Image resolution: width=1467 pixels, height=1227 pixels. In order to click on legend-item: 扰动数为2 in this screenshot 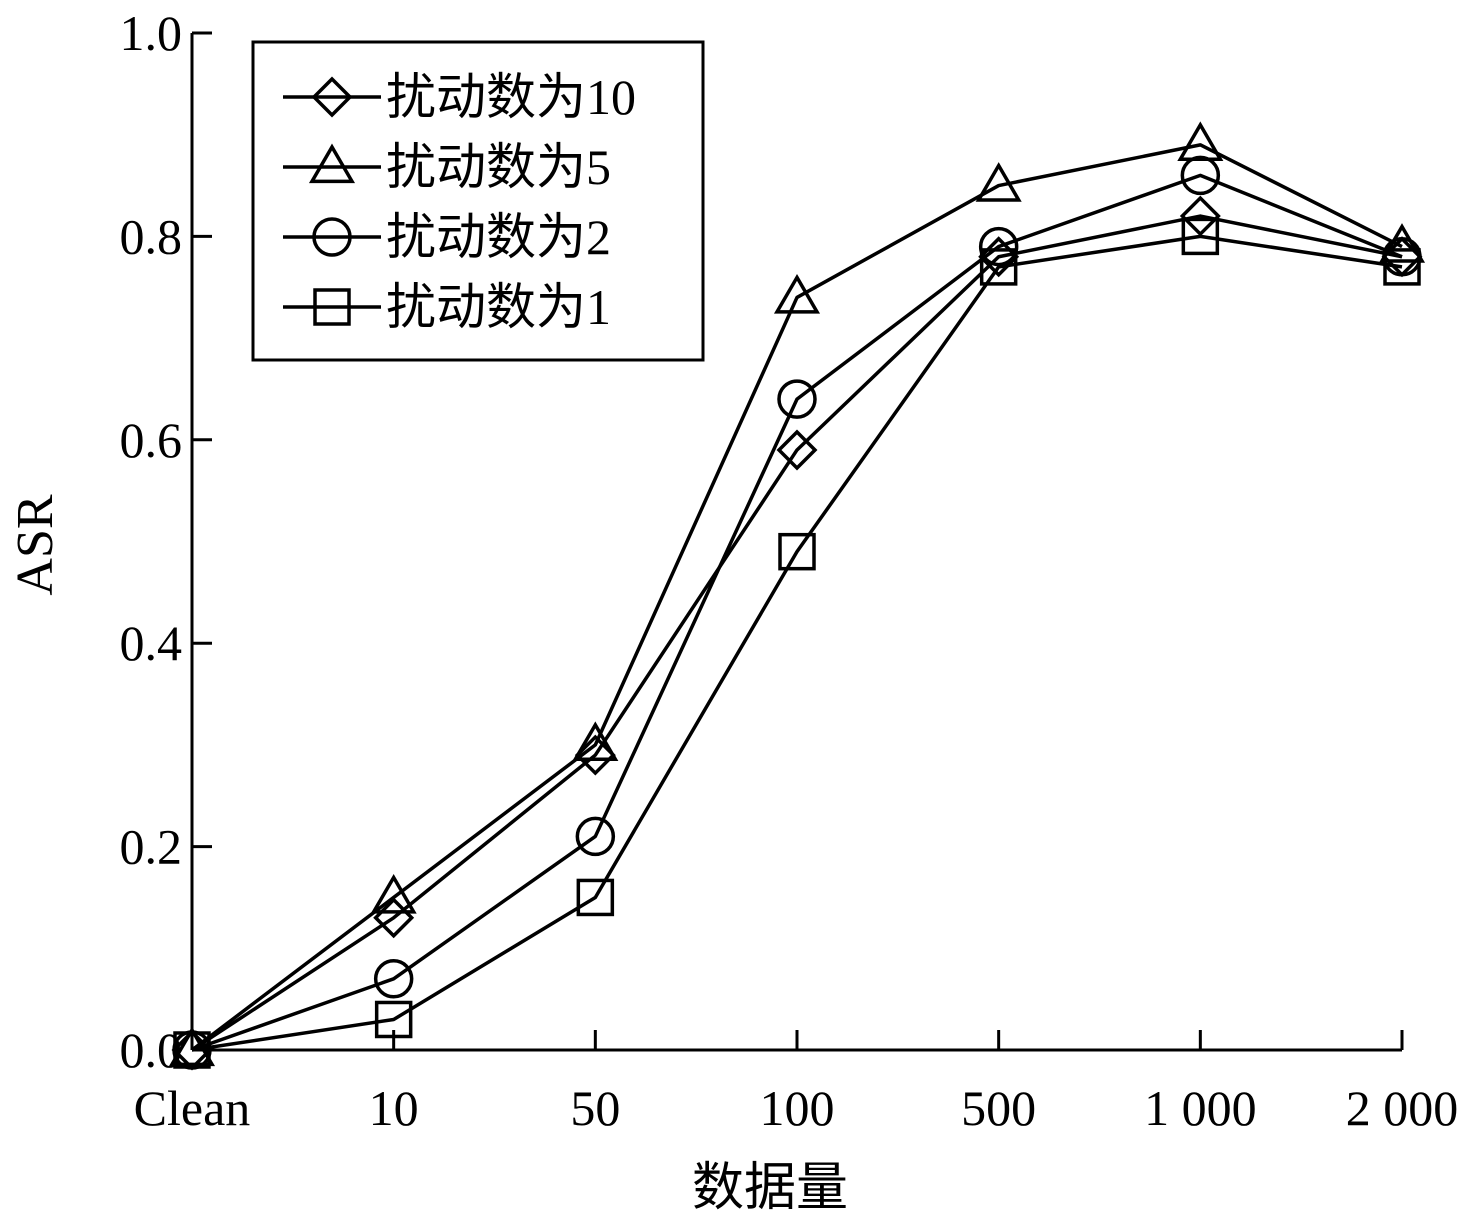, I will do `click(447, 237)`.